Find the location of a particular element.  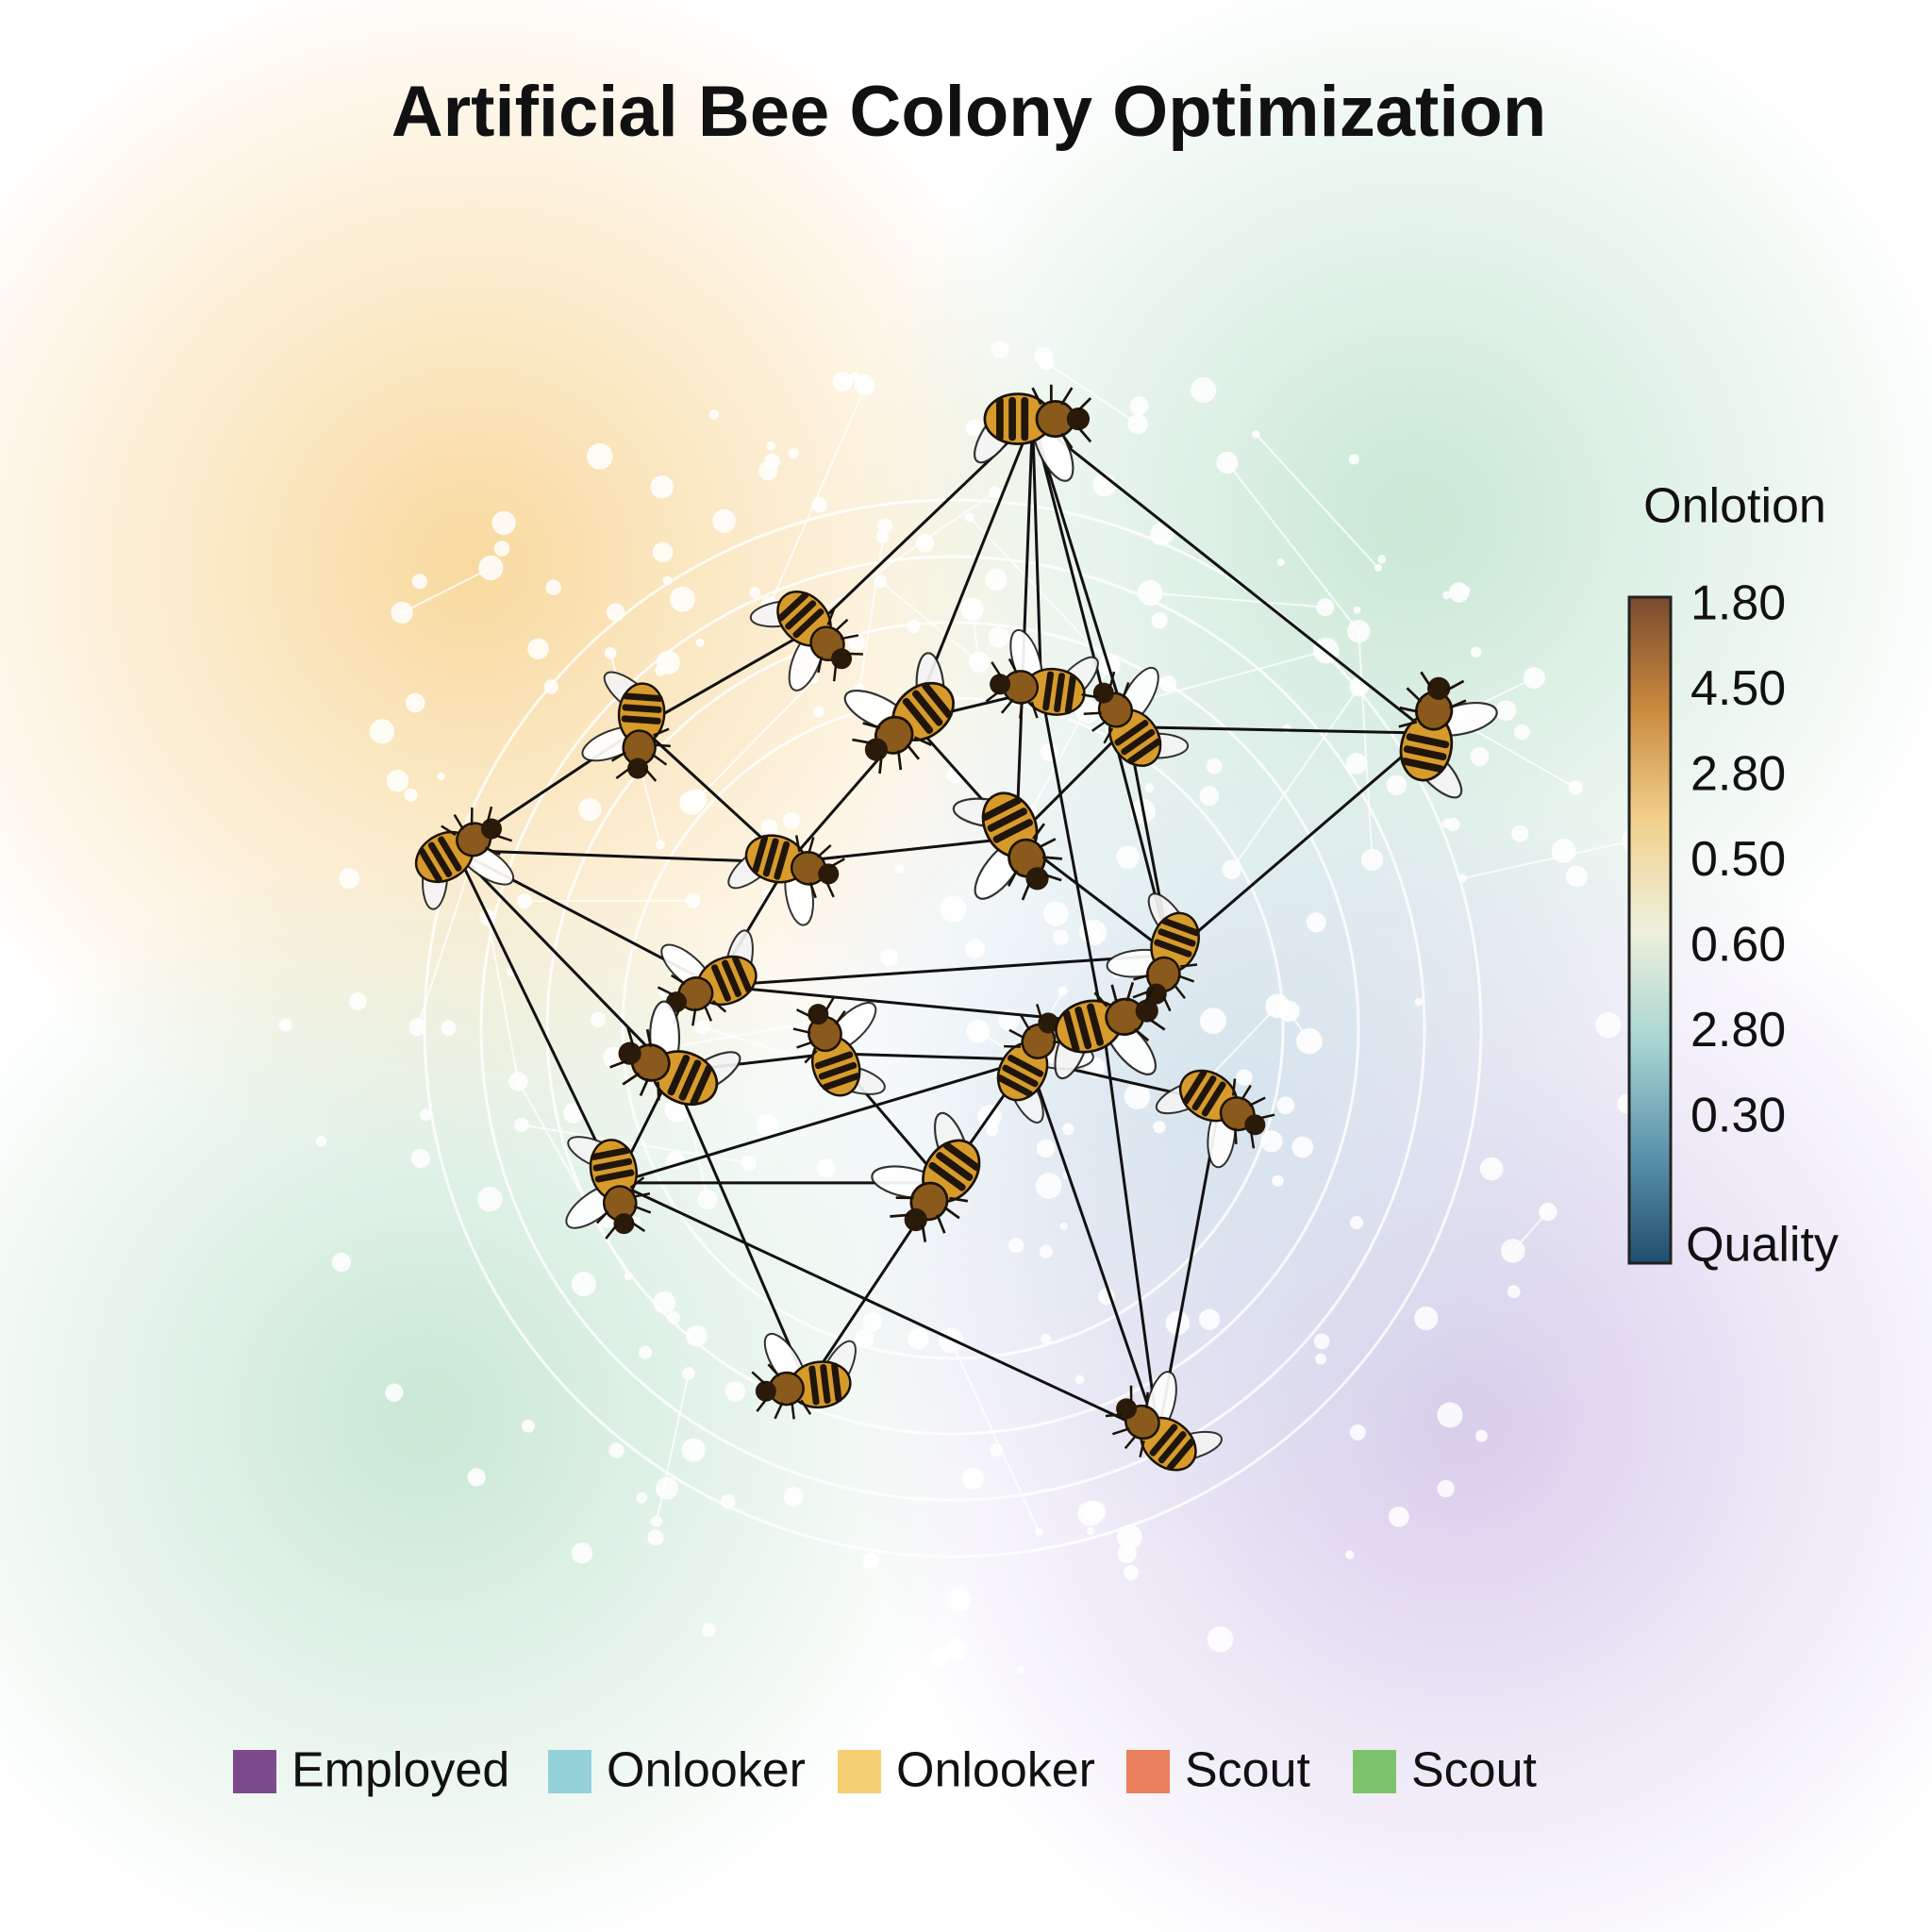

legend-label: Employed is located at coordinates (400, 1770).